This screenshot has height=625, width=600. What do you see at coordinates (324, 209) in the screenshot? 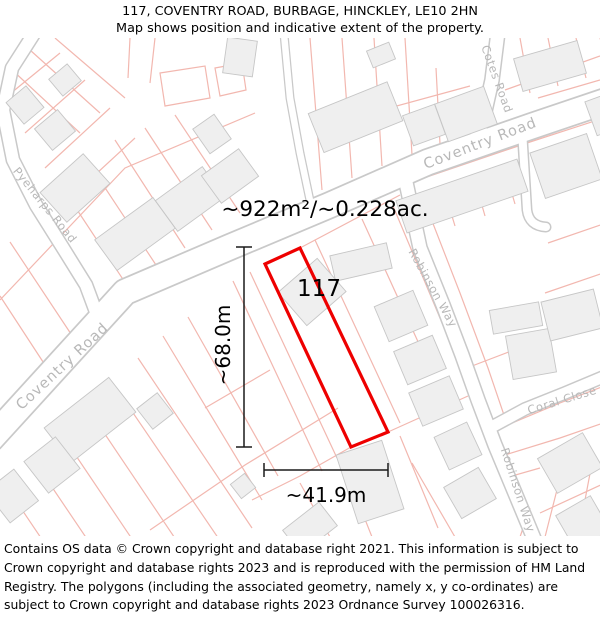
I see `area-label: ~922m²/~0.228ac.` at bounding box center [324, 209].